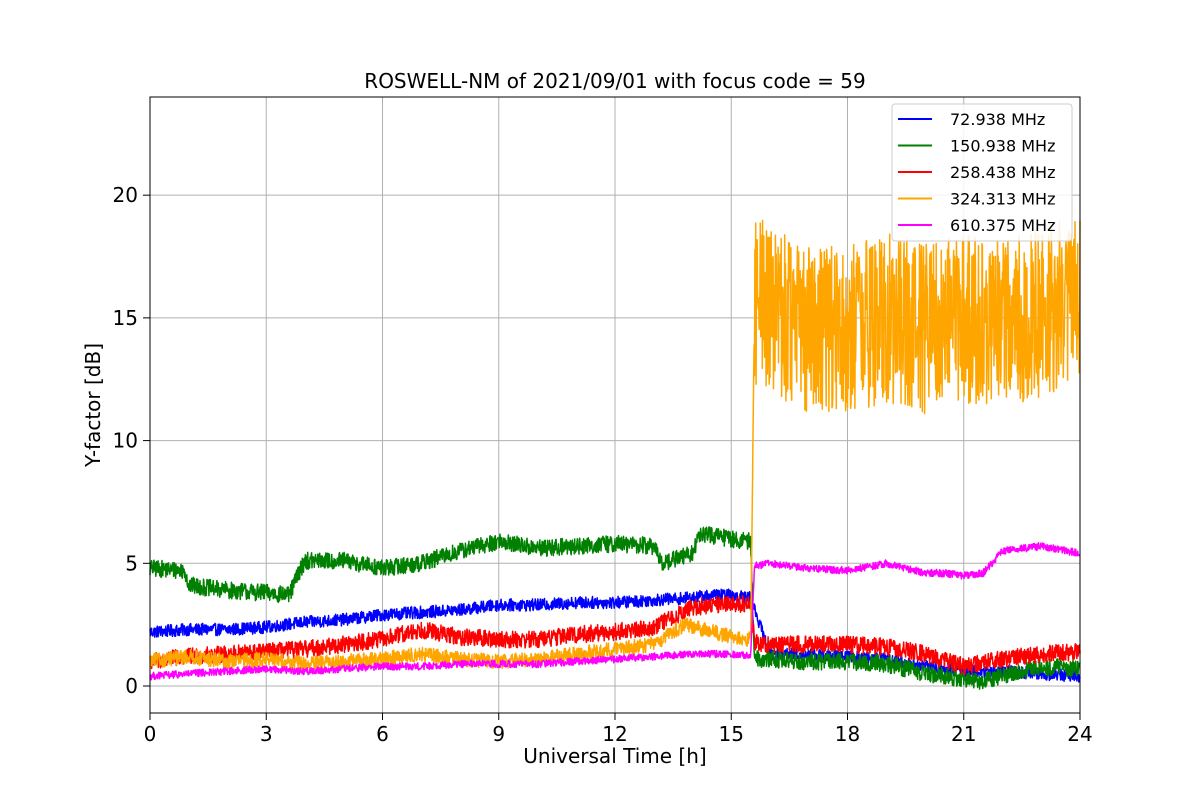 The image size is (1200, 800). I want to click on y-tick-label: 15, so click(125, 318).